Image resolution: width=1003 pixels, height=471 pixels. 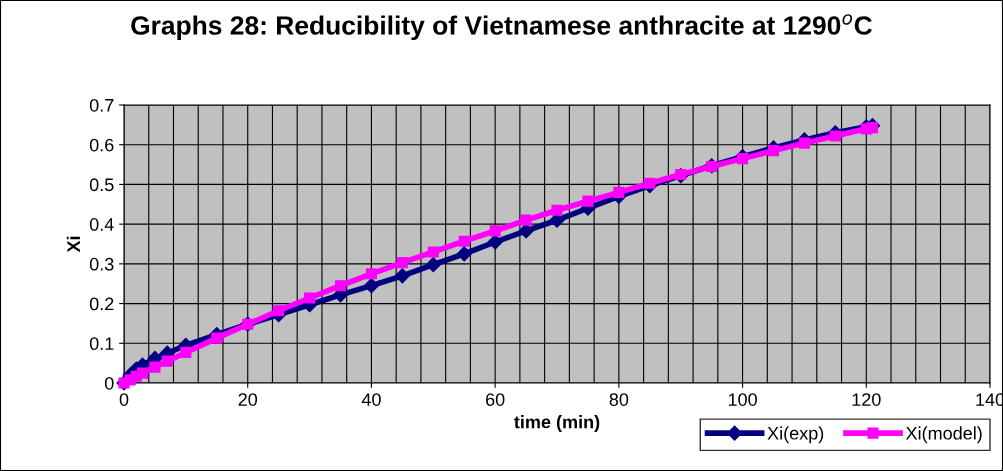 I want to click on x-tick-label: 60, so click(x=495, y=399).